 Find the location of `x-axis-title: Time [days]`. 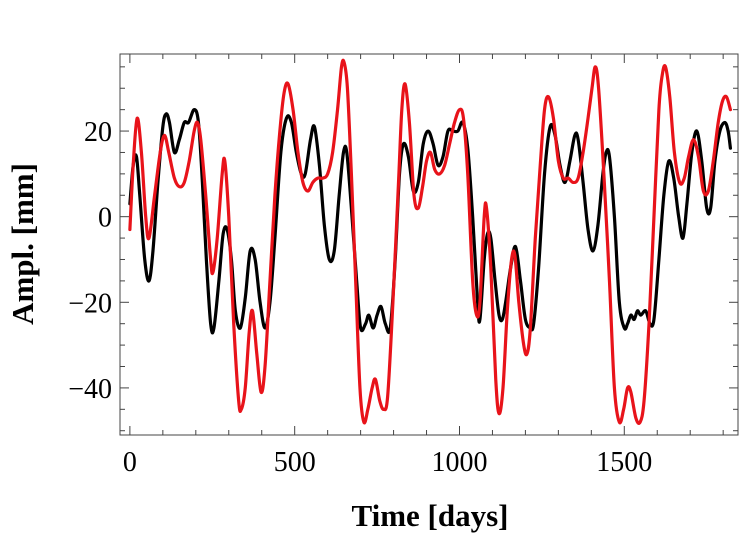

x-axis-title: Time [days] is located at coordinates (429, 515).